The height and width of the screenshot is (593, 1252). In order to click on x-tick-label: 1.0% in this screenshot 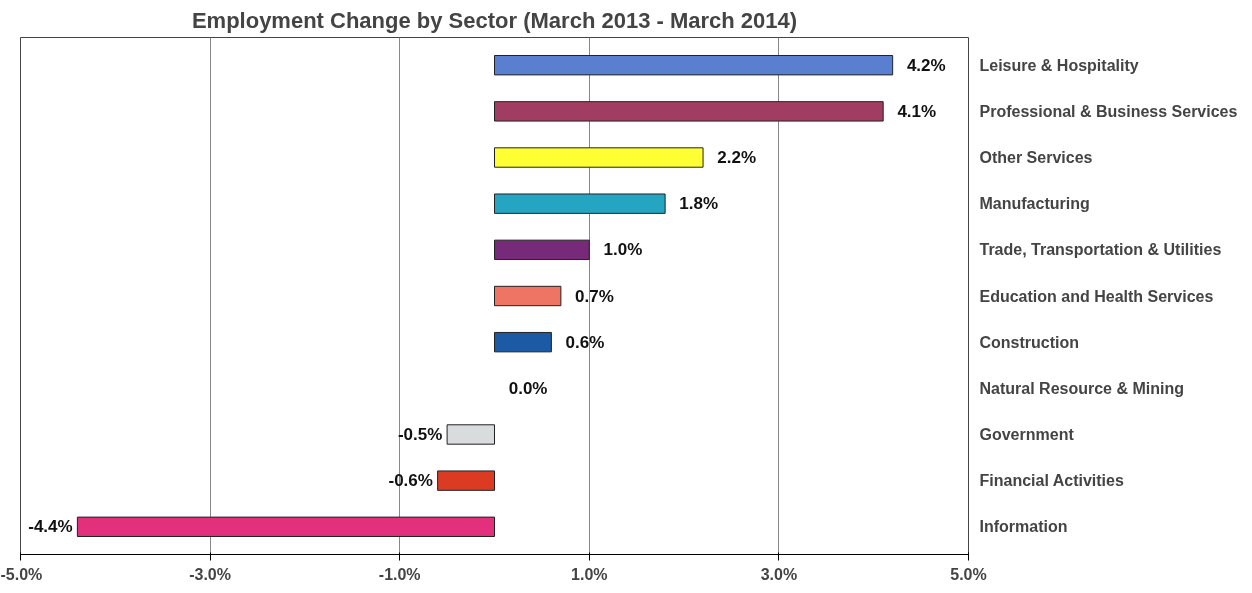, I will do `click(589, 574)`.